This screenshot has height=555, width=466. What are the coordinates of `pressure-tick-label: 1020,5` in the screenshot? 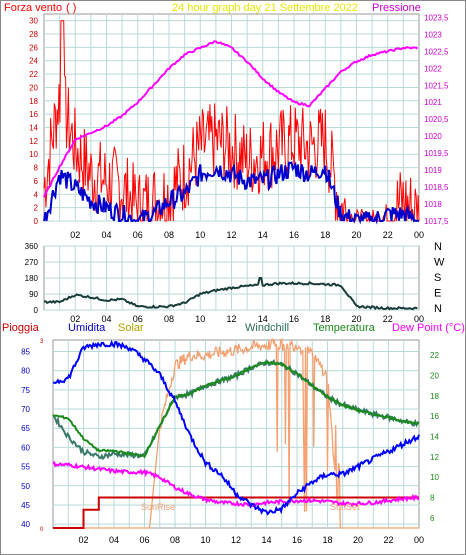 It's located at (436, 119).